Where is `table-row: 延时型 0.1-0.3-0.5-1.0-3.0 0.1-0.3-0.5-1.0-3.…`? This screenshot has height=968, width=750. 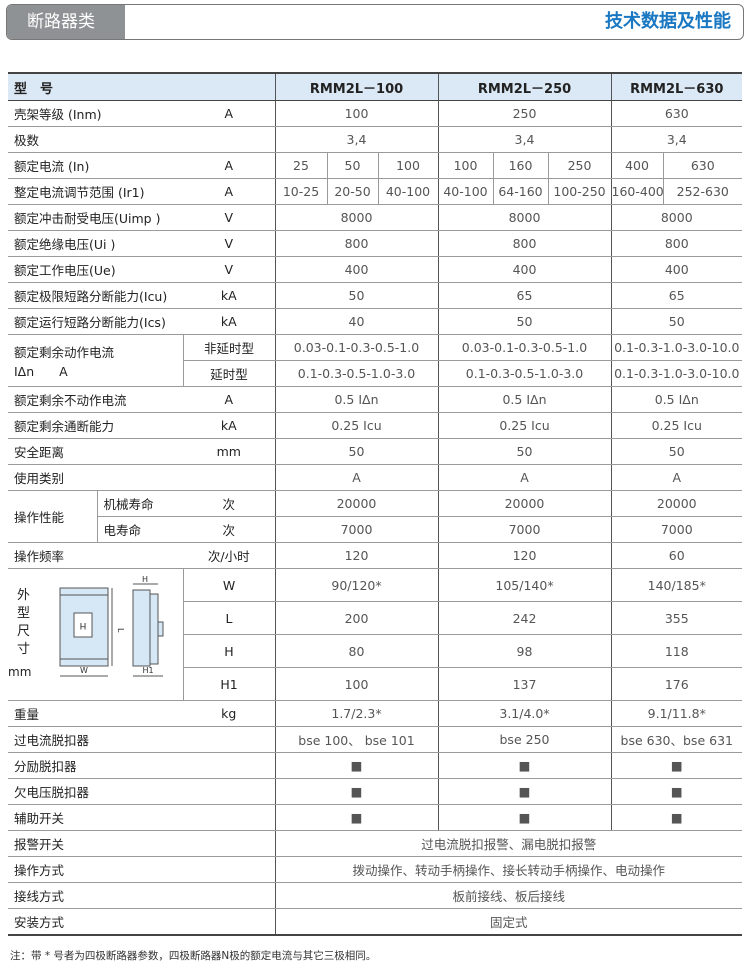 table-row: 延时型 0.1-0.3-0.5-1.0-3.0 0.1-0.3-0.5-1.0-3.… is located at coordinates (375, 373).